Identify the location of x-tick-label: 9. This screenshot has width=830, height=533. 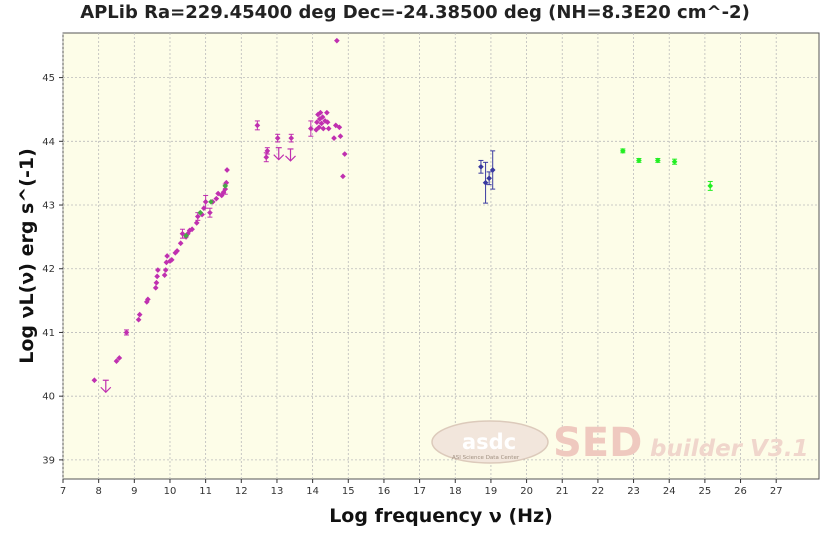
(134, 491).